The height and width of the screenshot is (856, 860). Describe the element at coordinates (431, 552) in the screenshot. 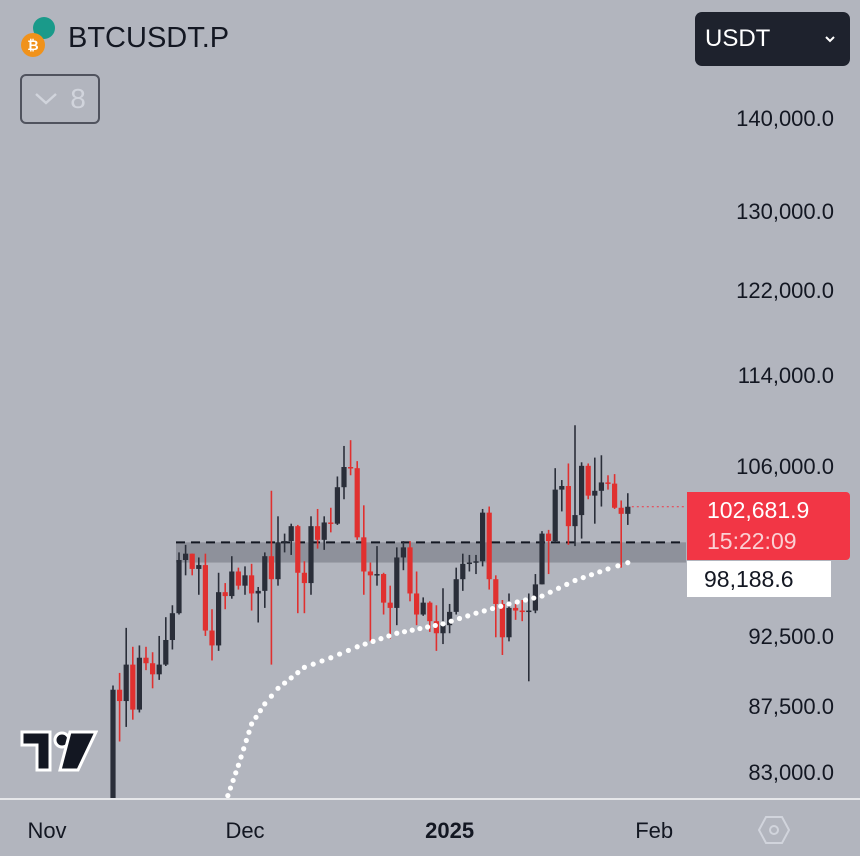

I see `support-zone` at that location.